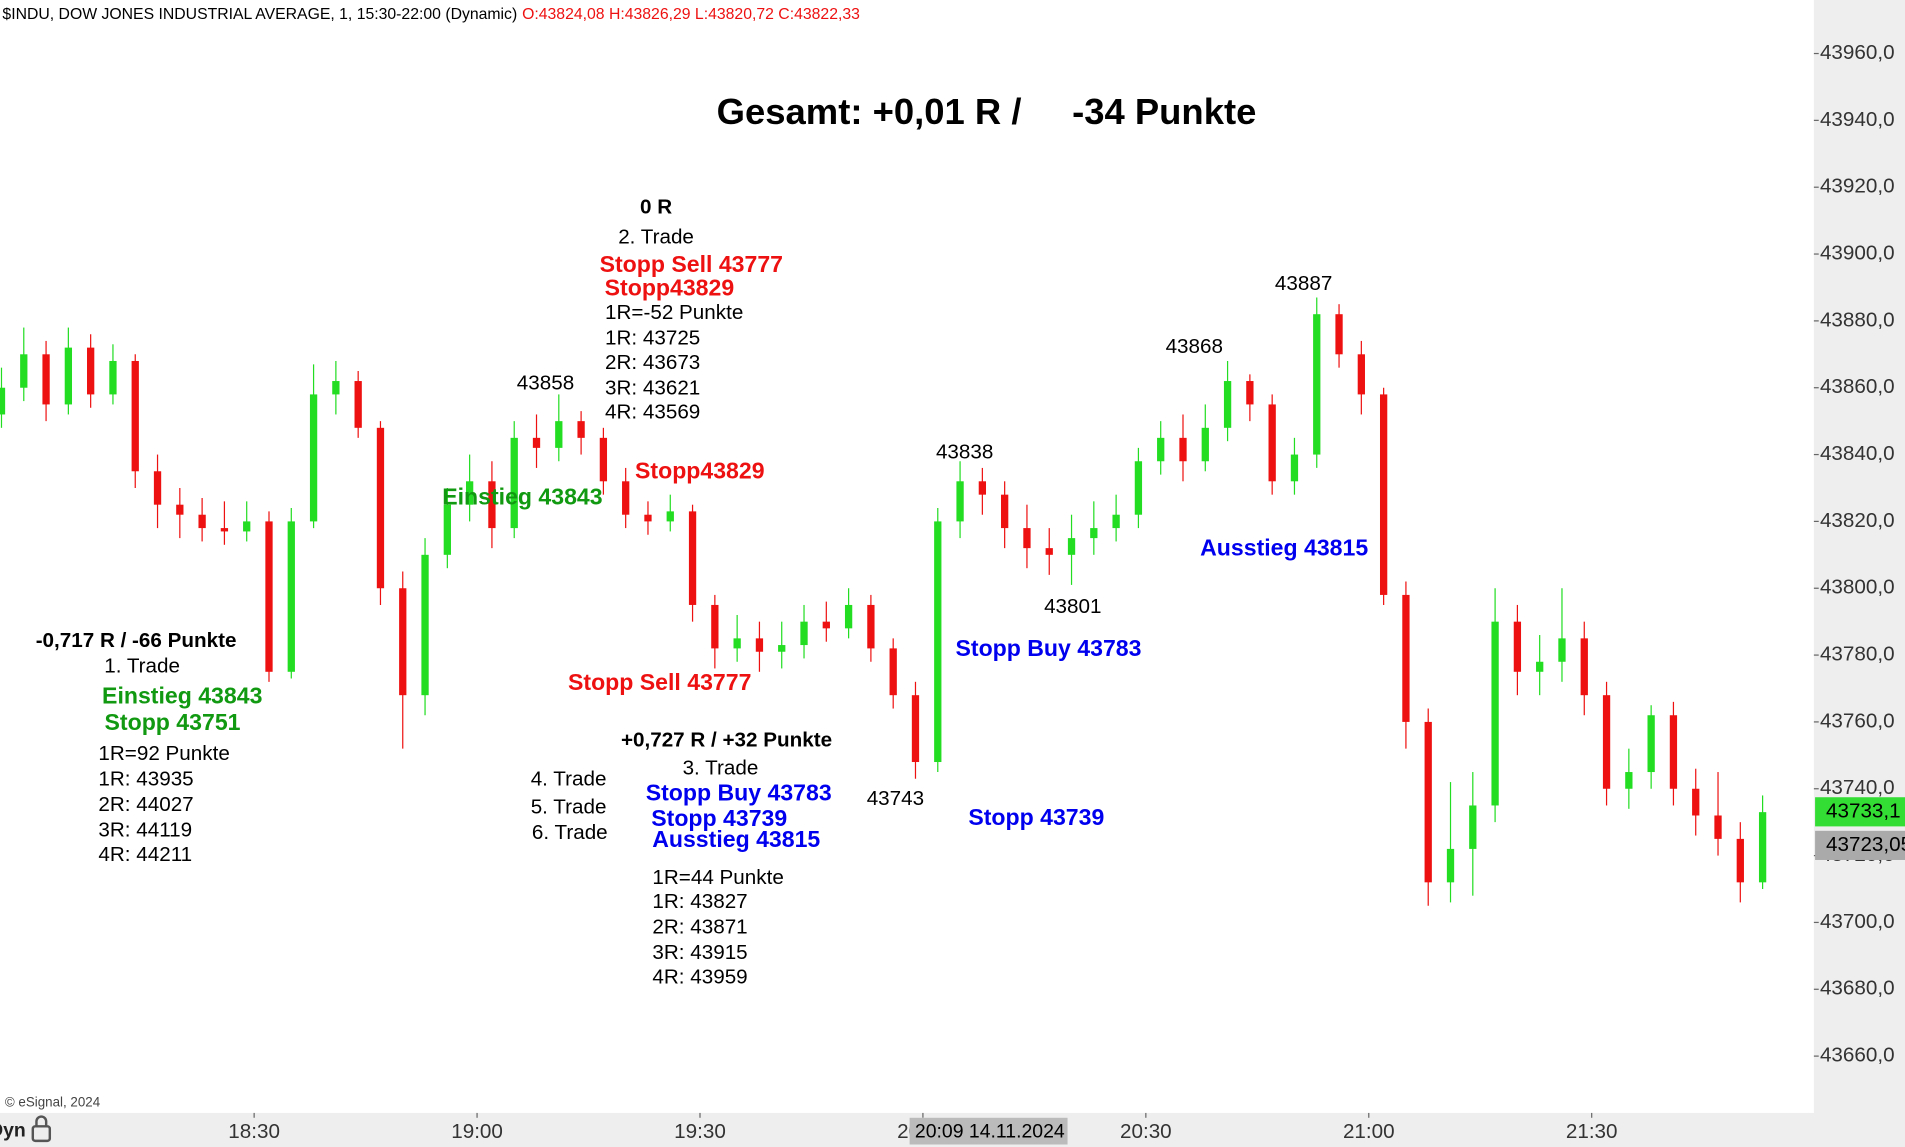 The width and height of the screenshot is (1905, 1147). Describe the element at coordinates (1857, 988) in the screenshot. I see `y-tick-label: 43680,0` at that location.